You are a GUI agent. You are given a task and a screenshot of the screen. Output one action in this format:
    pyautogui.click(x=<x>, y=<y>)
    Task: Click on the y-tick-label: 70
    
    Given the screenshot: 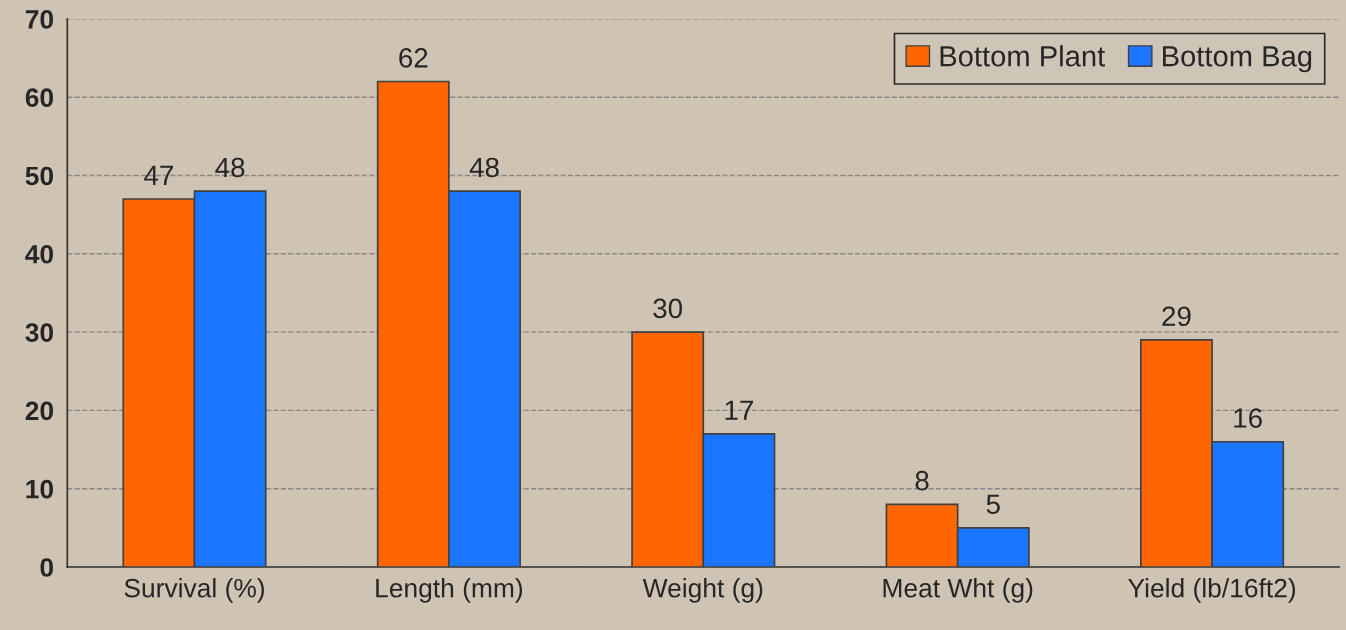 What is the action you would take?
    pyautogui.click(x=39, y=19)
    